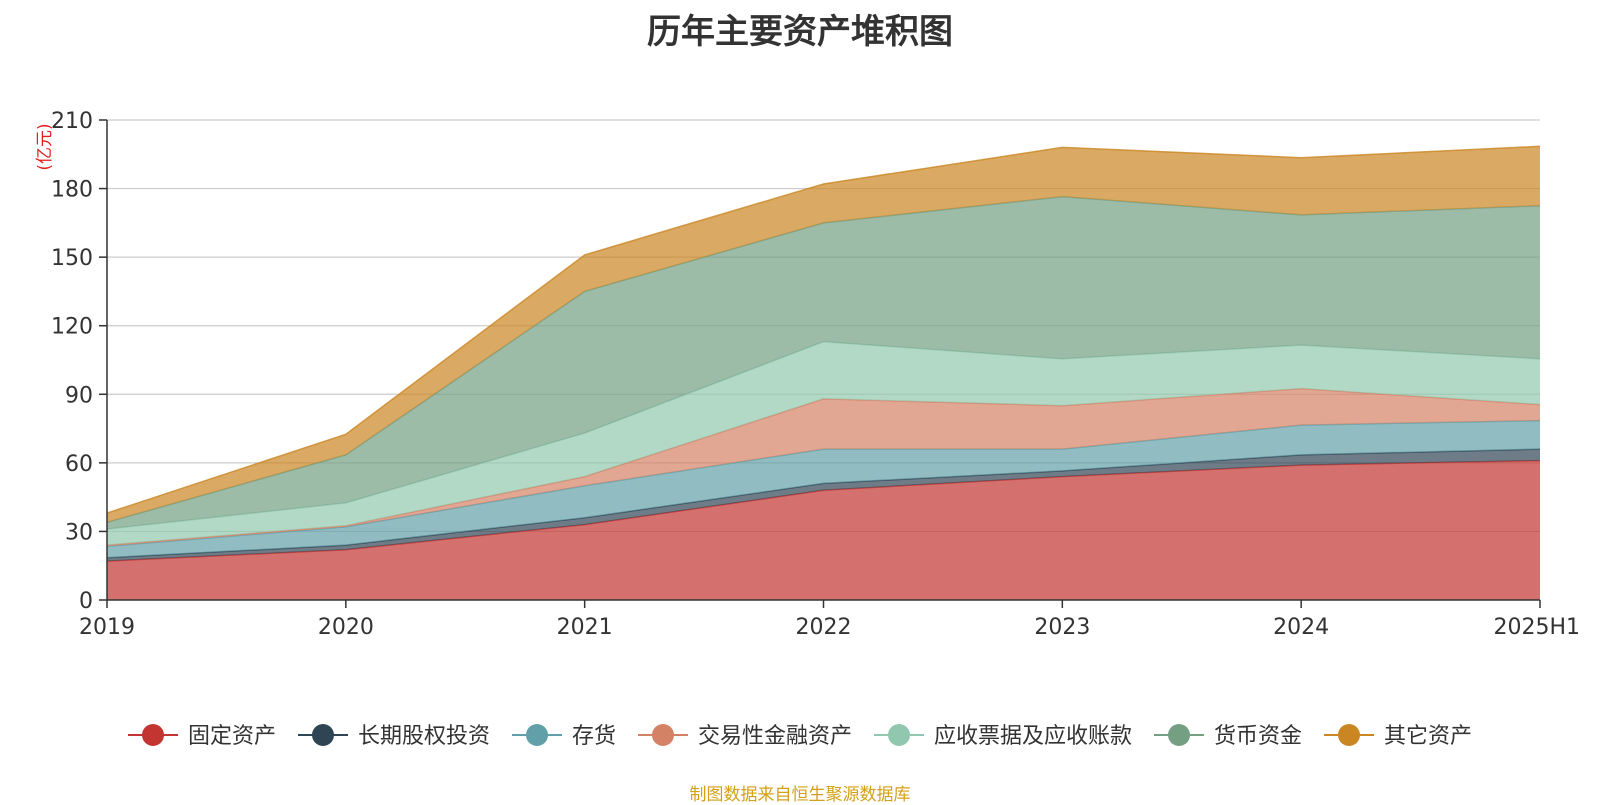  What do you see at coordinates (1258, 736) in the screenshot?
I see `legend-label: 货币资金` at bounding box center [1258, 736].